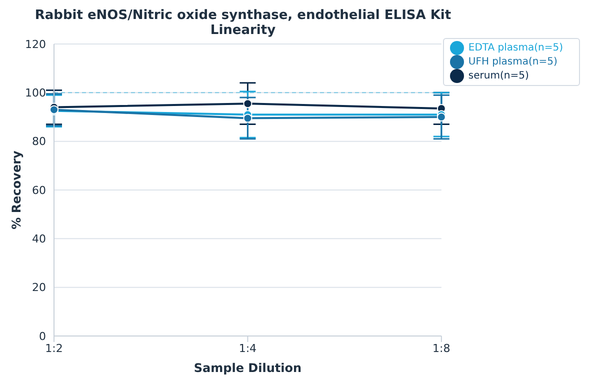 This screenshot has width=590, height=380. Describe the element at coordinates (35, 93) in the screenshot. I see `y-tick-label: 100` at that location.